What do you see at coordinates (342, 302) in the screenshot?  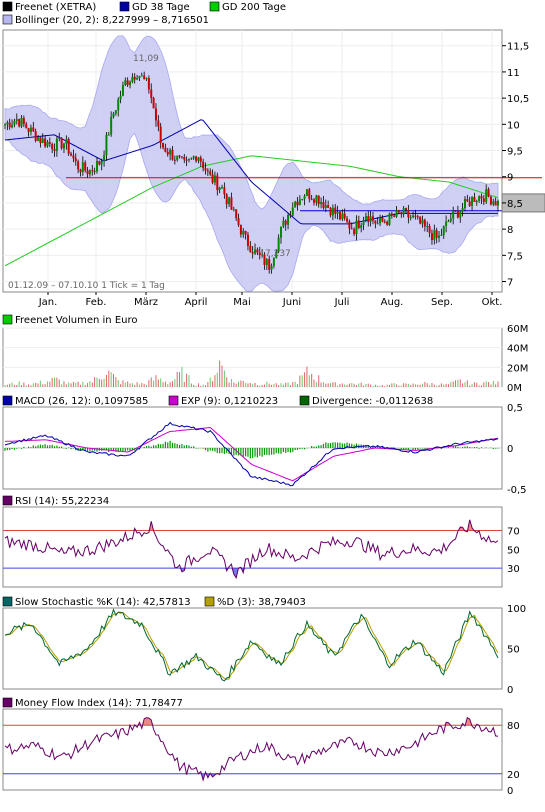 I see `month-label: Juli` at bounding box center [342, 302].